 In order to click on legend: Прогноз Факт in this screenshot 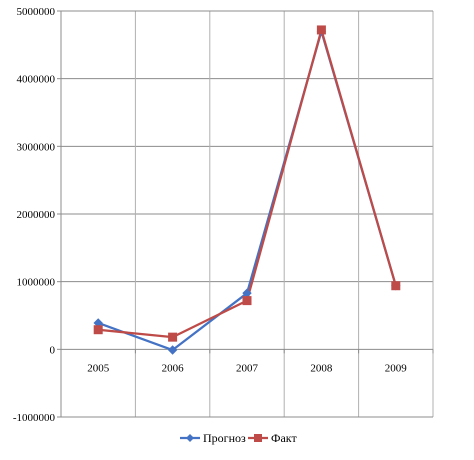, I will do `click(238, 438)`.